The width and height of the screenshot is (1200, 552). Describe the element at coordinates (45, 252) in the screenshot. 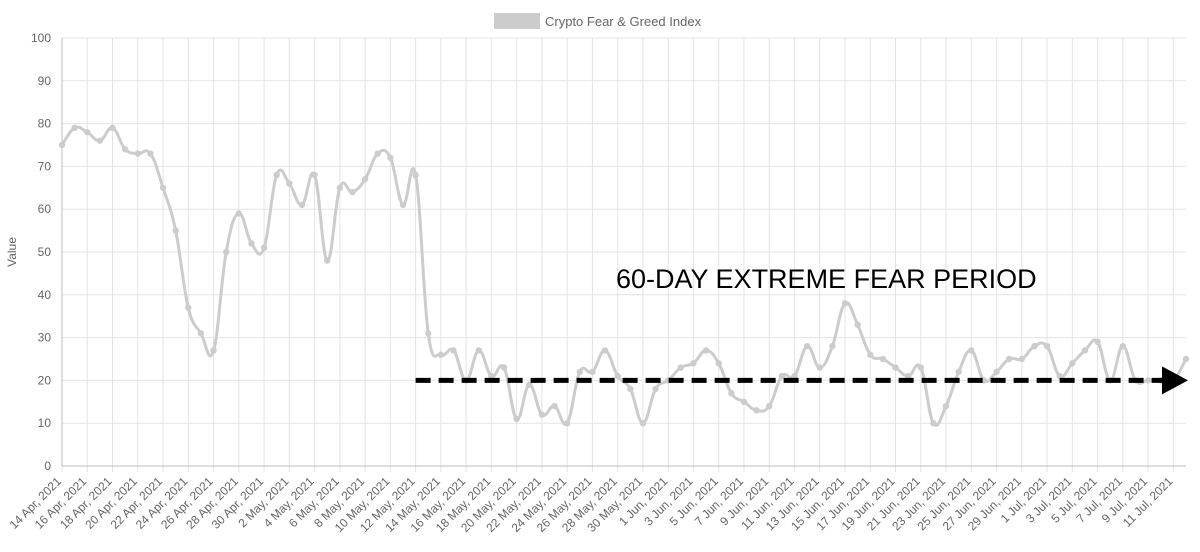

I see `y-tick-label: 50` at that location.